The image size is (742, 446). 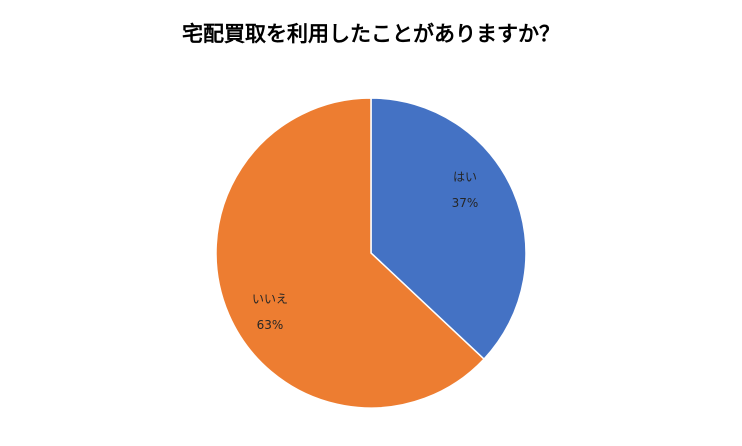 I want to click on pie-slice-yes, so click(x=448, y=229).